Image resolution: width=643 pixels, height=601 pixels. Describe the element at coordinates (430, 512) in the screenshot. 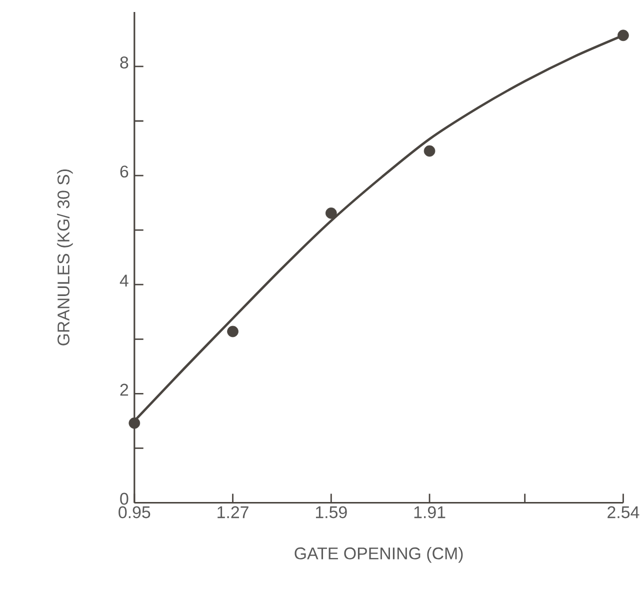

I see `x-tick-label: 1.91` at that location.